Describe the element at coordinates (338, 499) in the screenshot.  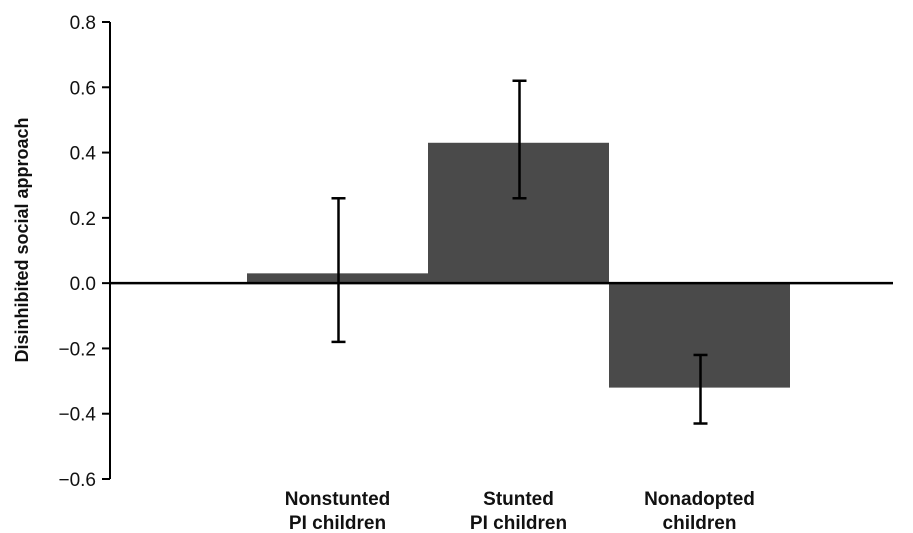
I see `category-label-line: Nonstunted` at that location.